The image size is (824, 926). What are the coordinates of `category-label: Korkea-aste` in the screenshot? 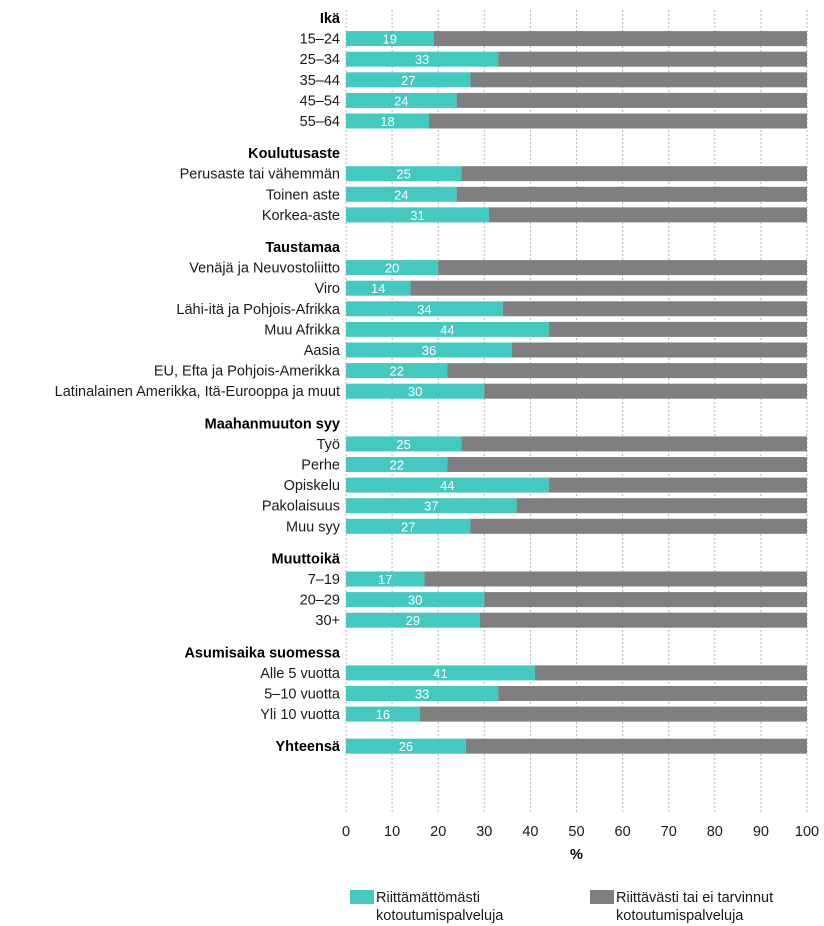 It's located at (301, 216).